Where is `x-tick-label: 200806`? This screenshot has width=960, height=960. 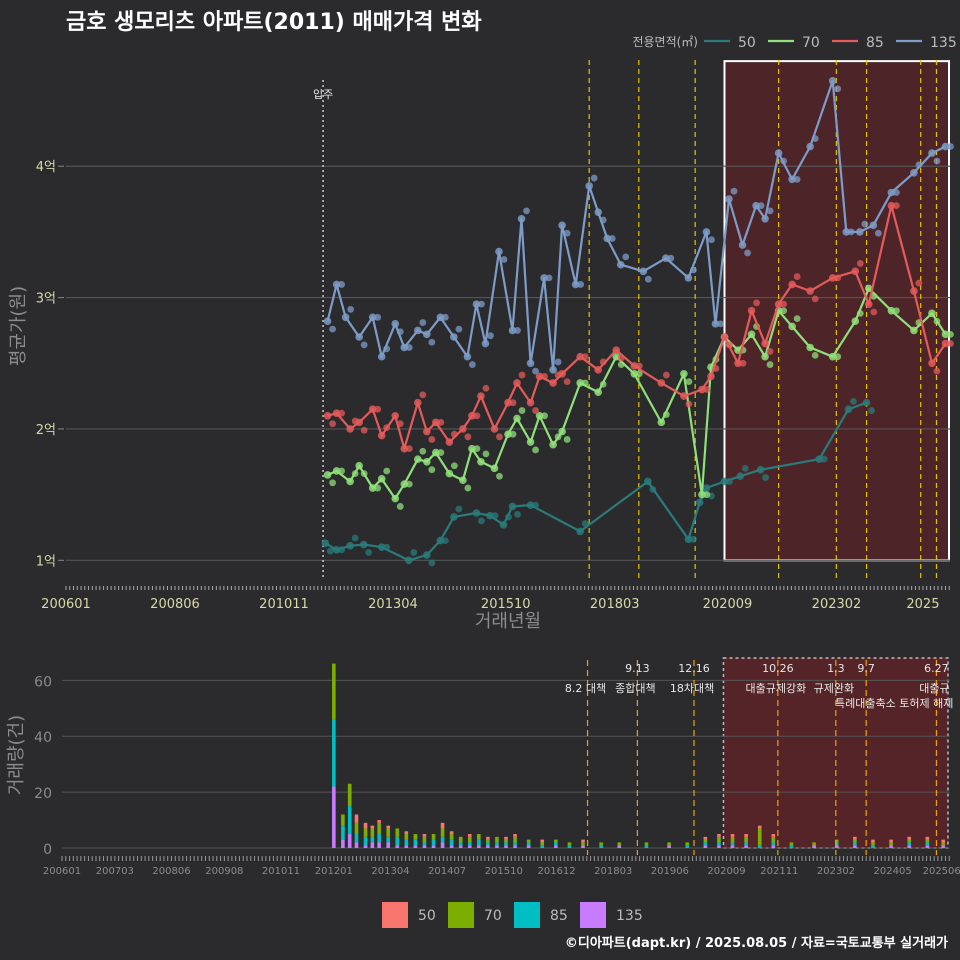 x-tick-label: 200806 is located at coordinates (175, 604).